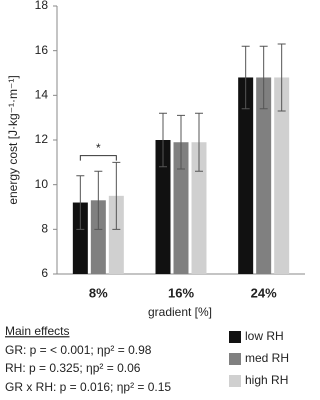  I want to click on y-tick-label: 18, so click(42, 6).